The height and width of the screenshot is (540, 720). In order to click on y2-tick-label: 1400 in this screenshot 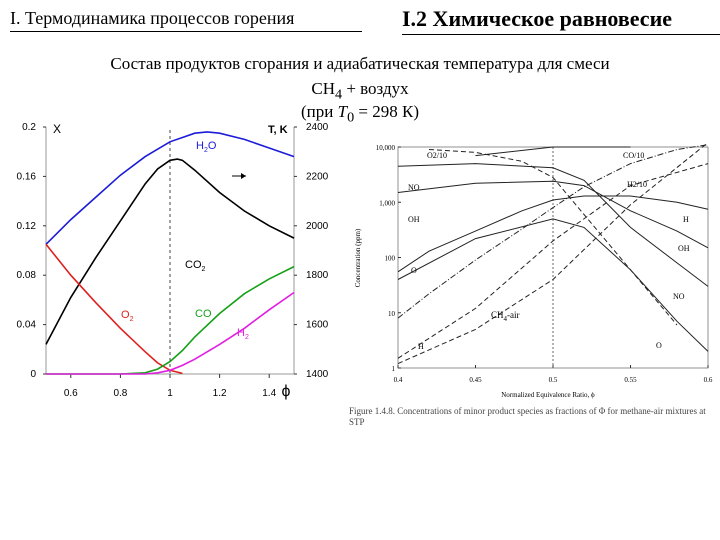, I will do `click(317, 374)`.